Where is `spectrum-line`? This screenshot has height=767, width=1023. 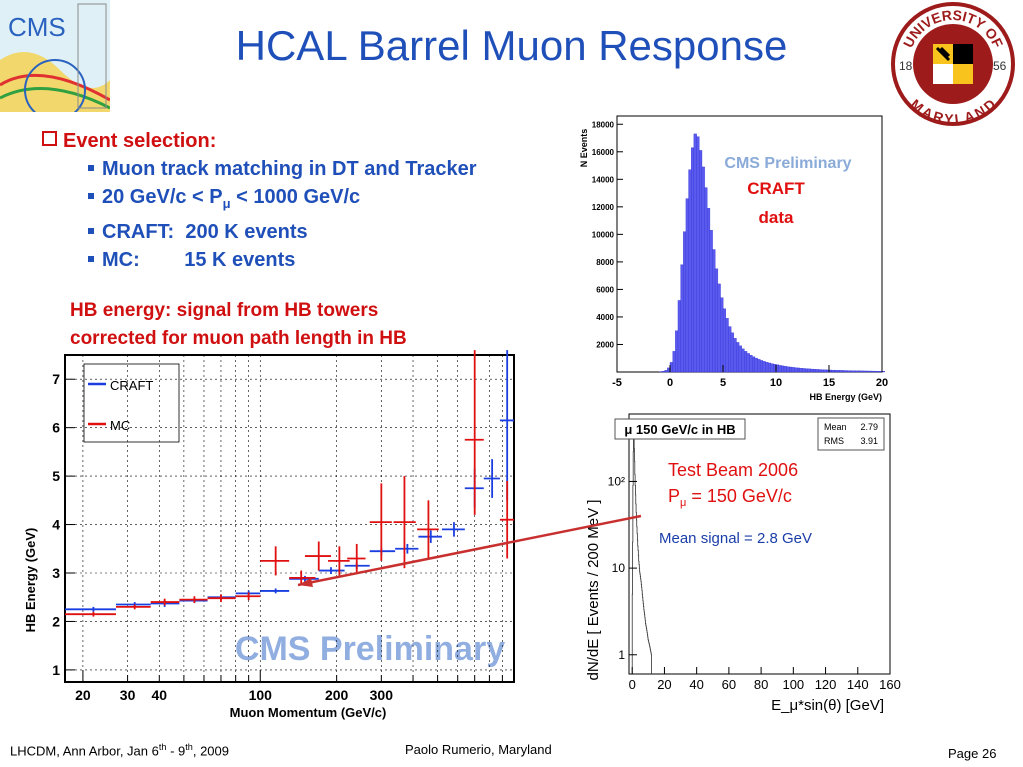
spectrum-line is located at coordinates (641, 555).